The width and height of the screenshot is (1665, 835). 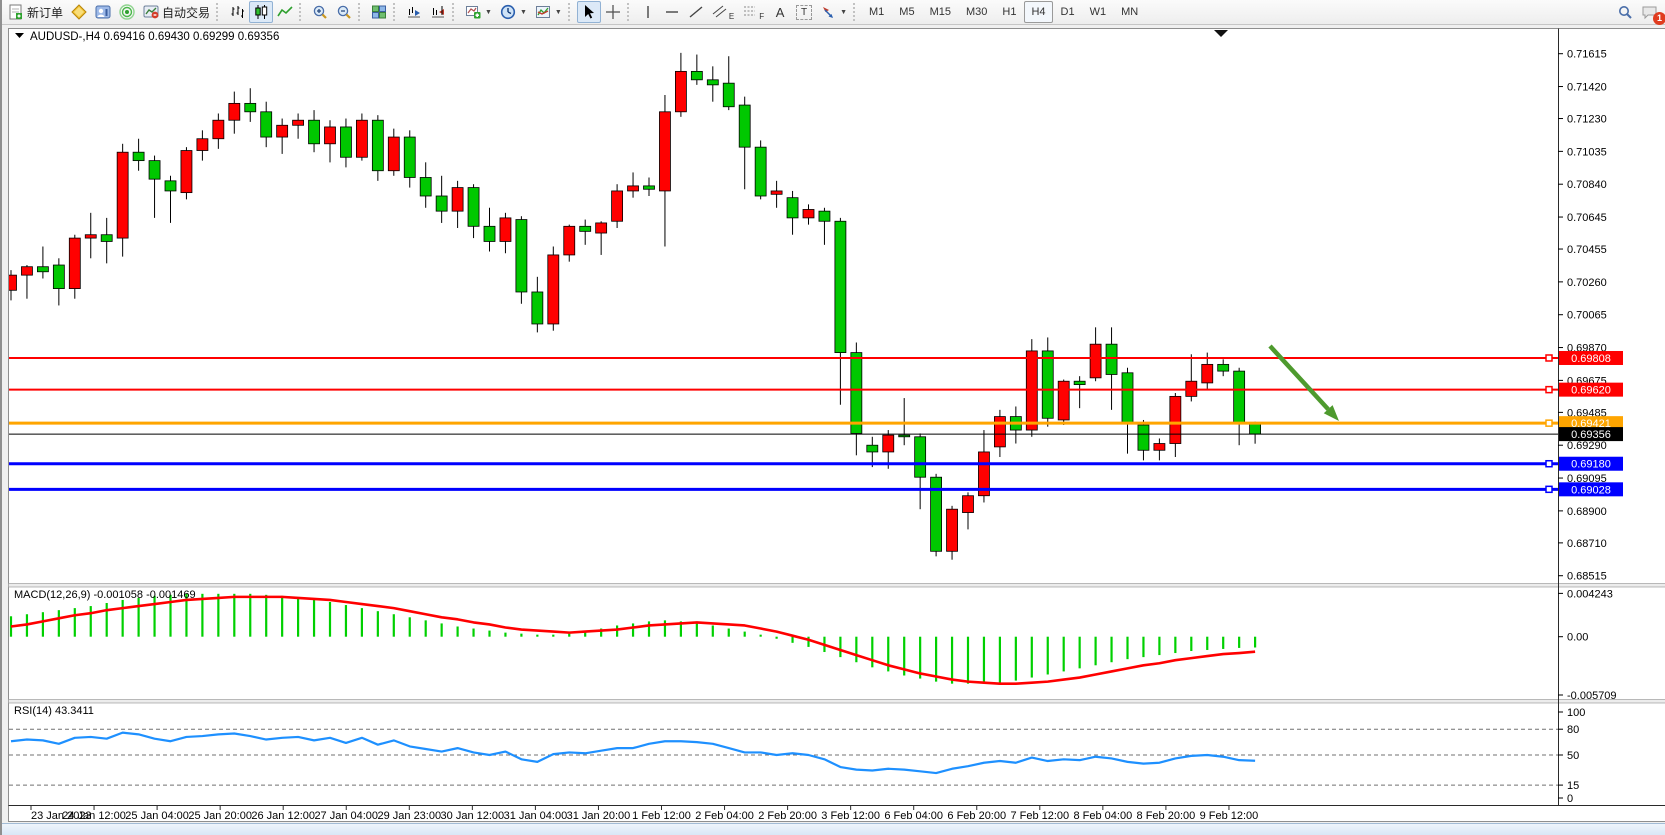 I want to click on timeframe-button-M5: M5, so click(x=906, y=12).